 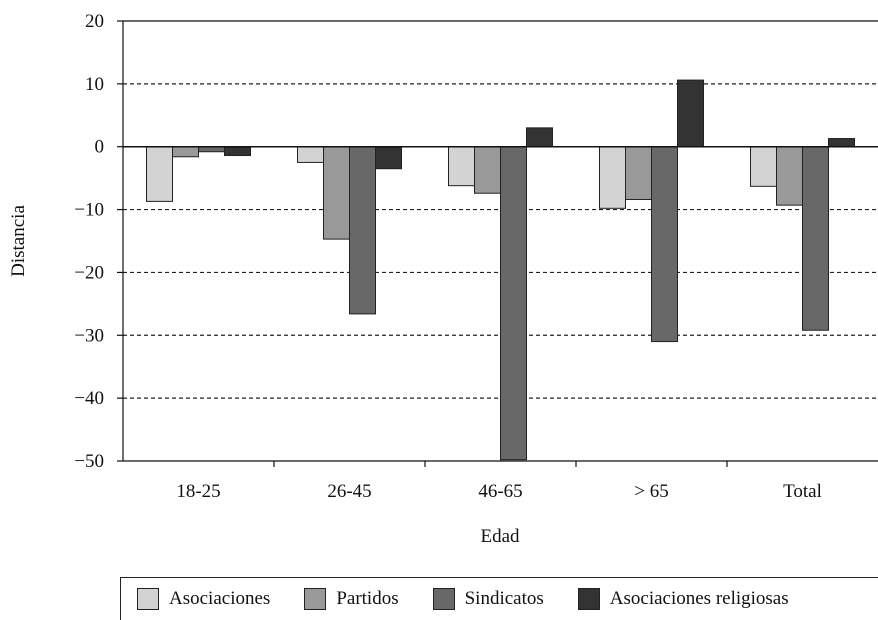 I want to click on x-tick-label: > 65, so click(x=651, y=491).